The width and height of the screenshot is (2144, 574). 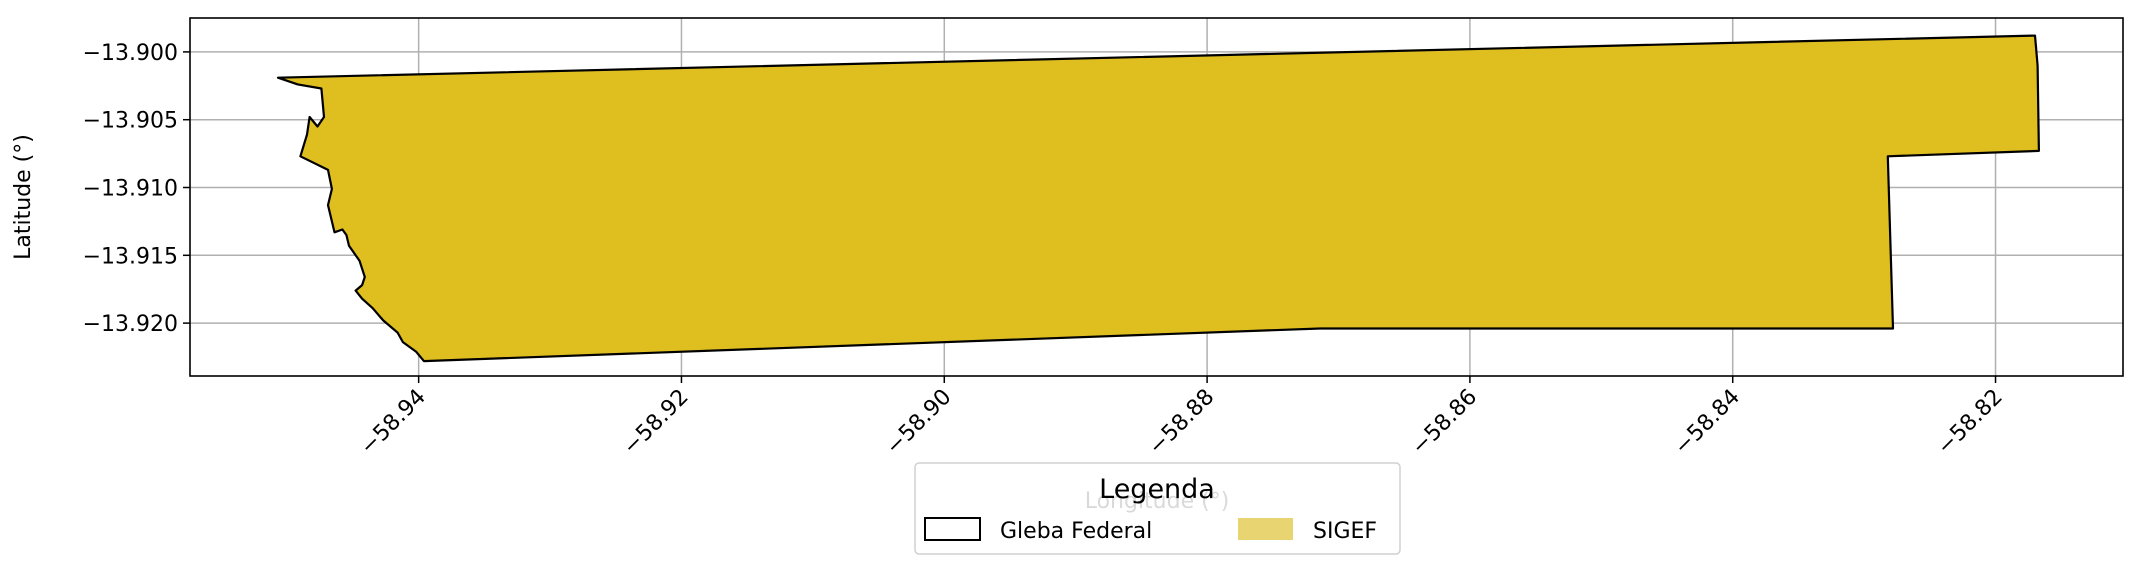 I want to click on y-tick-label: −13.910, so click(x=130, y=189).